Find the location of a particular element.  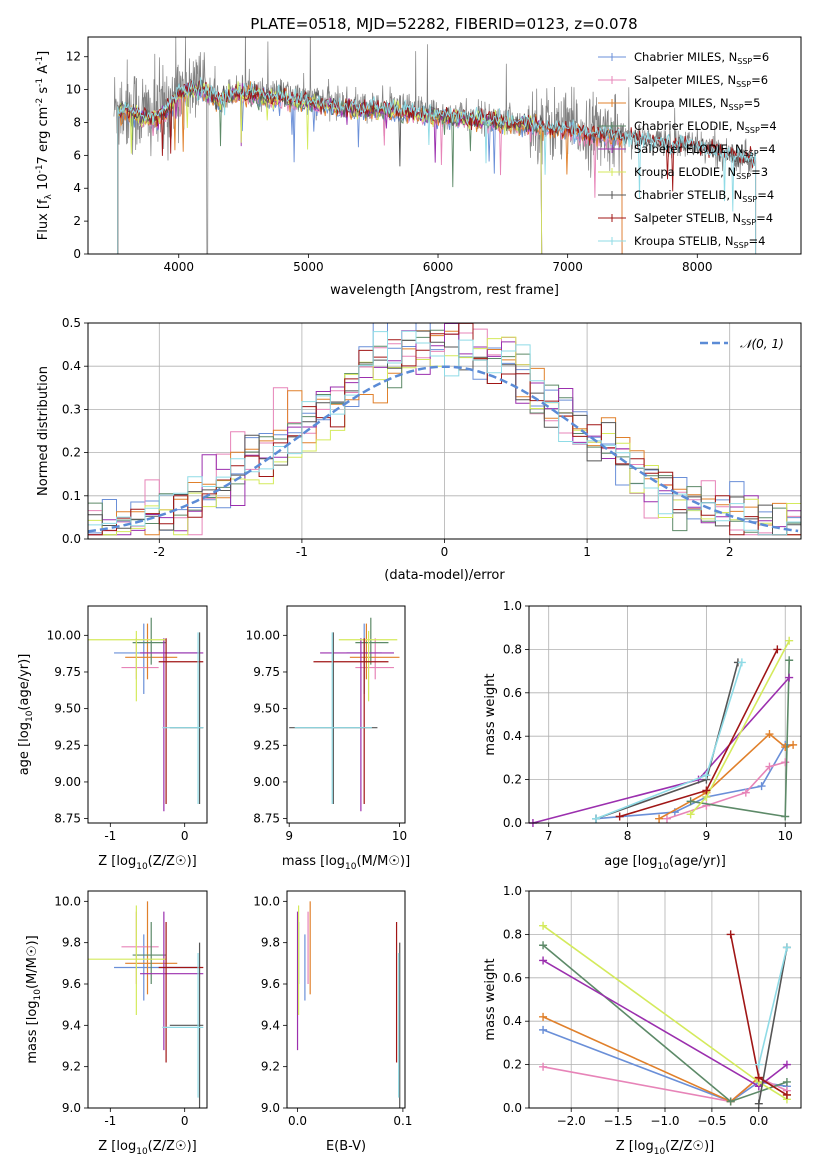

weight_vs_age-ylabel: mass weight is located at coordinates (490, 714).